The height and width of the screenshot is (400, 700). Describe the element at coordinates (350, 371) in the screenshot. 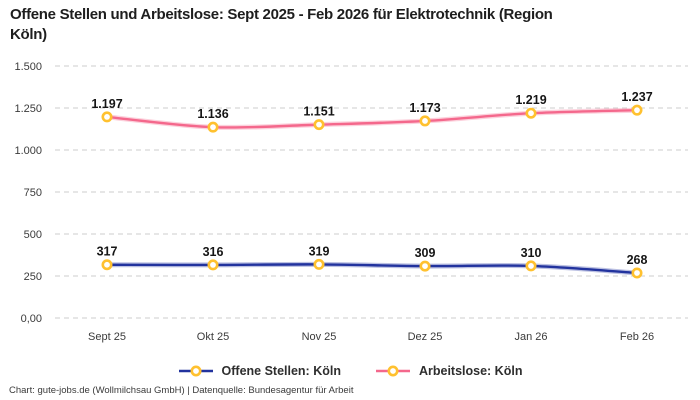

I see `chart-legend: Offene Stellen: Köln Arbeitslose: Köln` at that location.